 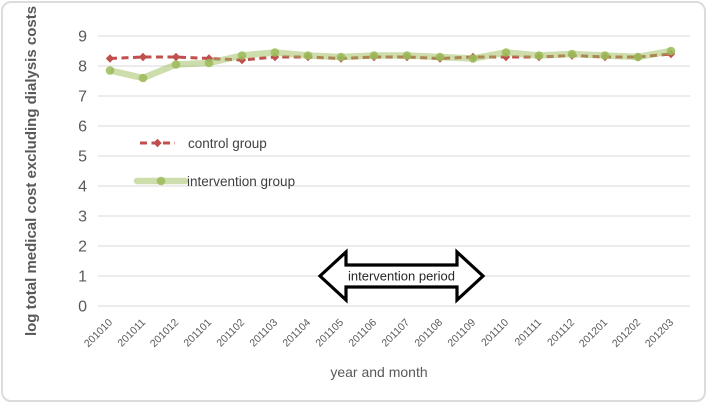 I want to click on x-tick-label: 201110, so click(x=495, y=333).